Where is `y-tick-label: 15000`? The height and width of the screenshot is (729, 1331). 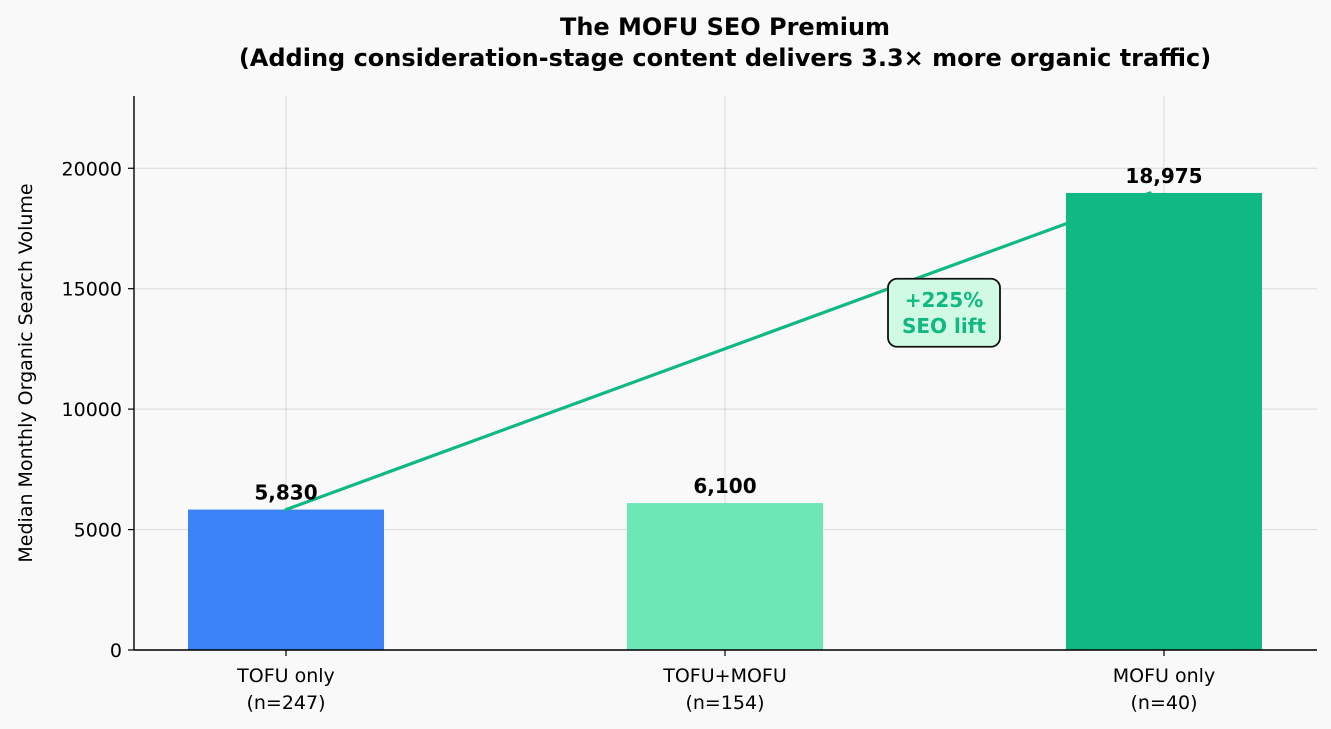
y-tick-label: 15000 is located at coordinates (92, 290).